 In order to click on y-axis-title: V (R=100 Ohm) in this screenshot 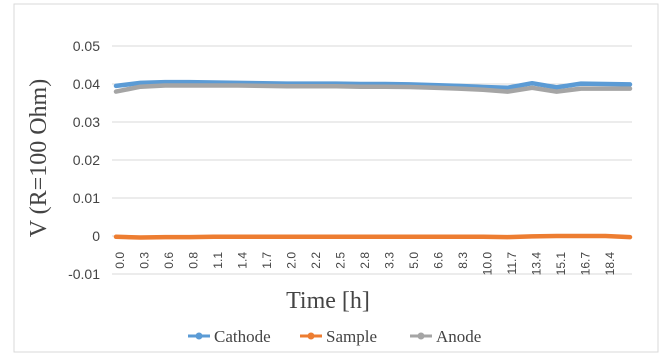, I will do `click(39, 158)`.